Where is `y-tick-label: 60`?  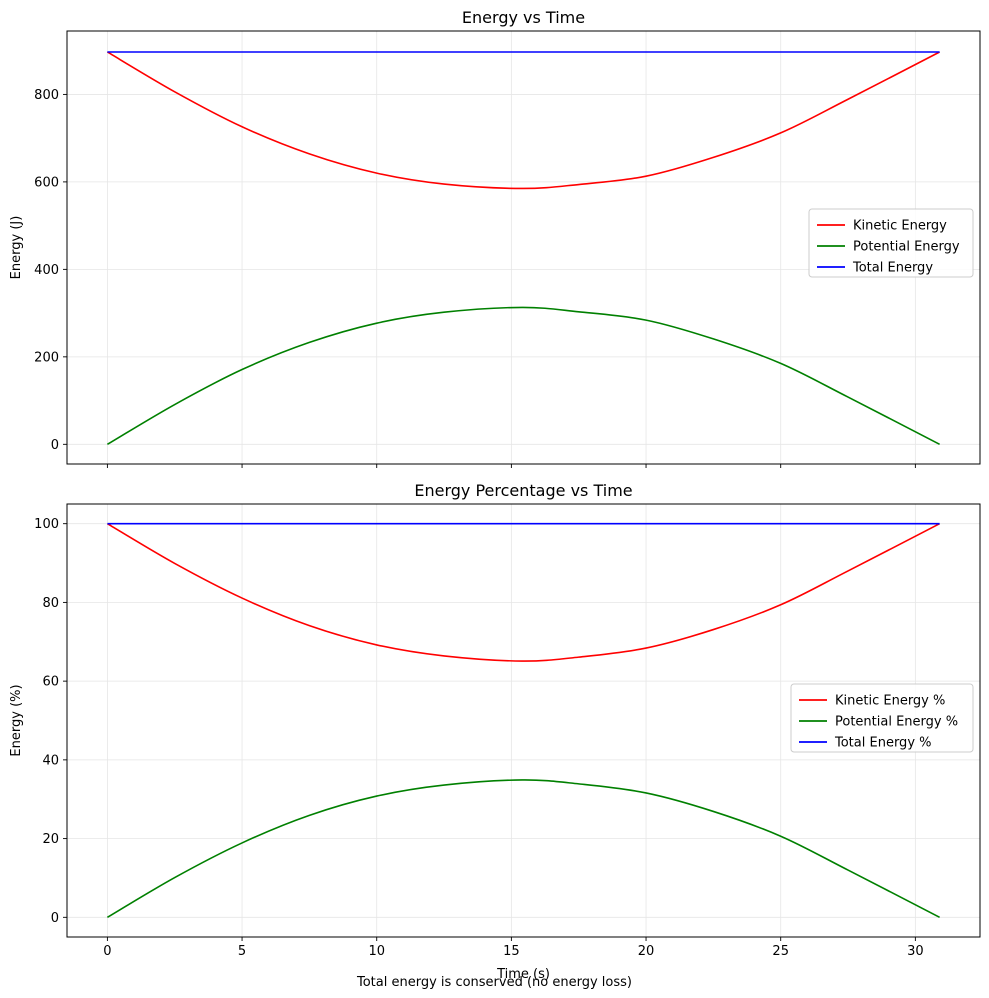
y-tick-label: 60 is located at coordinates (50, 682).